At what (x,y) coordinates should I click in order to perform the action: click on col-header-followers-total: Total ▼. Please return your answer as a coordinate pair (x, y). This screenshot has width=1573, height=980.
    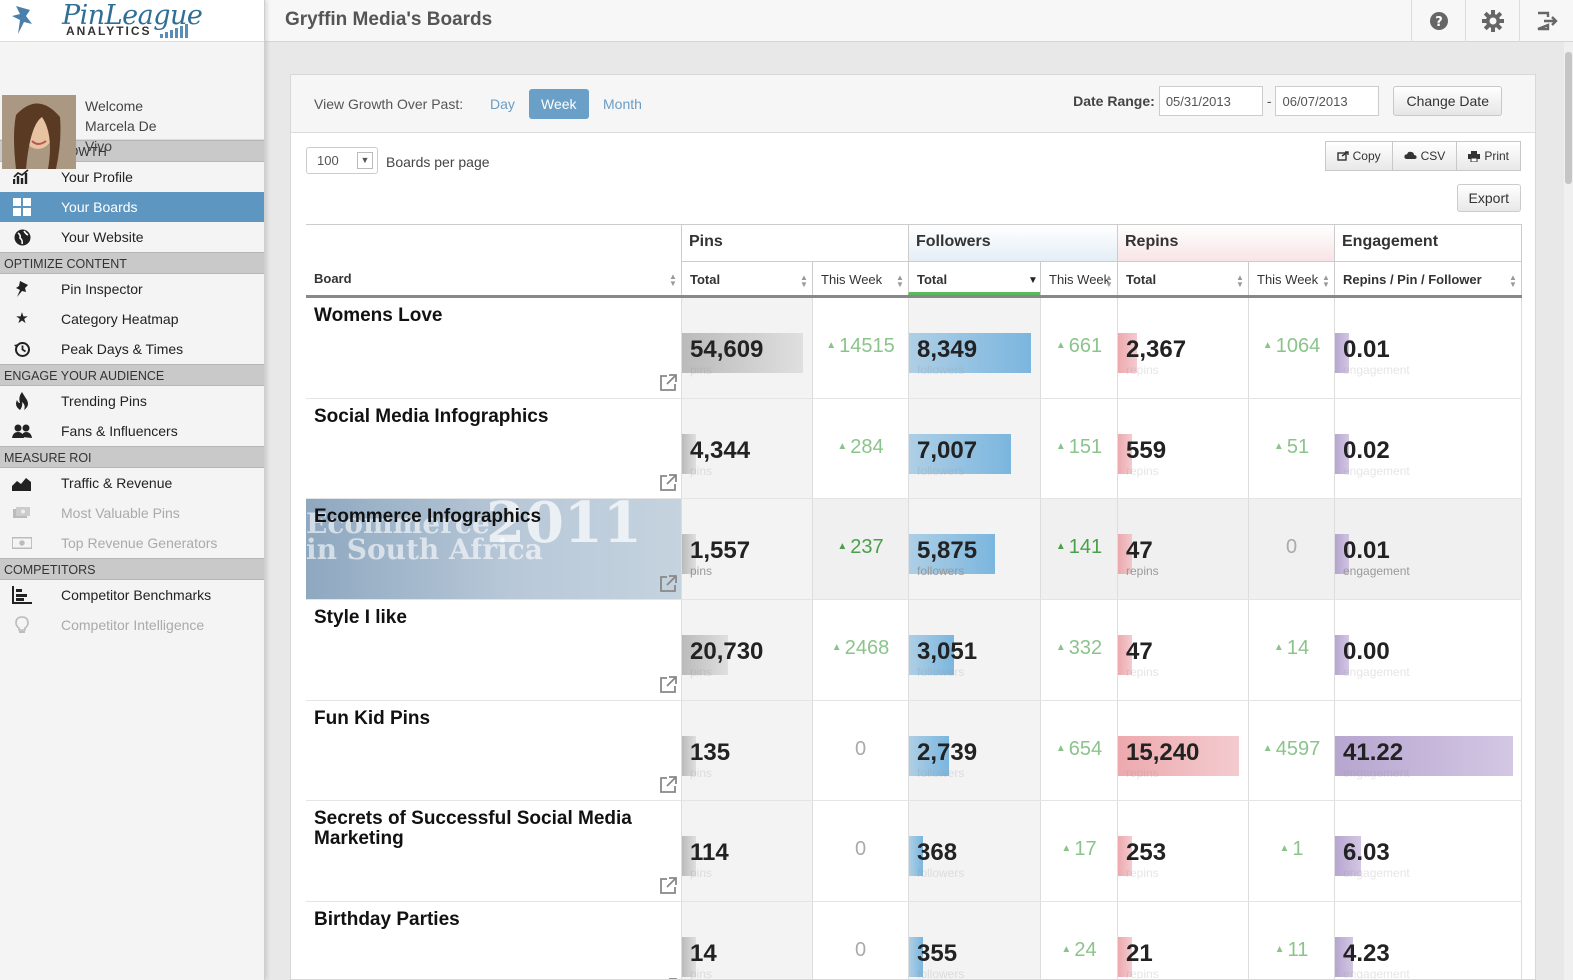
    Looking at the image, I should click on (974, 278).